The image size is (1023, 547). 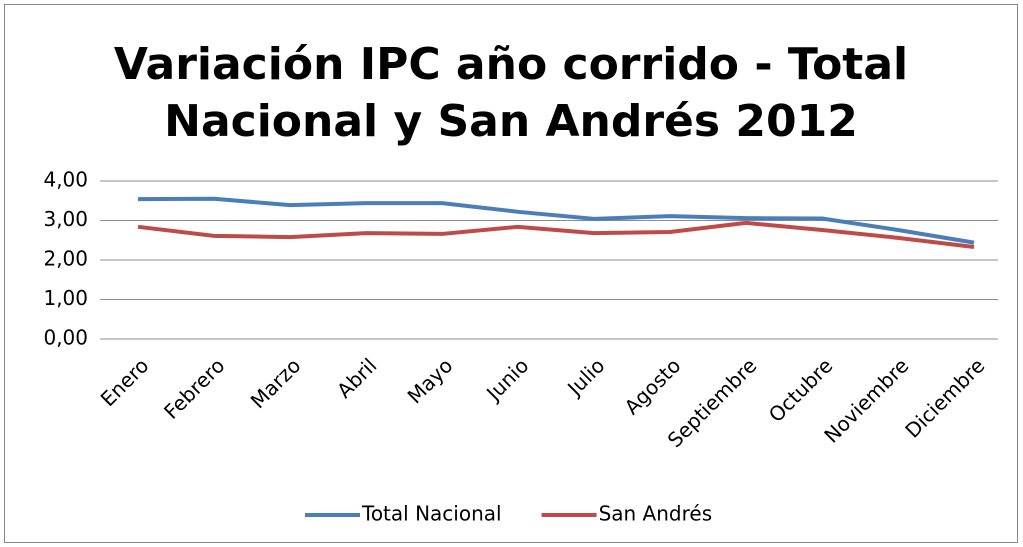 What do you see at coordinates (65, 259) in the screenshot?
I see `y-tick-label: 2,00` at bounding box center [65, 259].